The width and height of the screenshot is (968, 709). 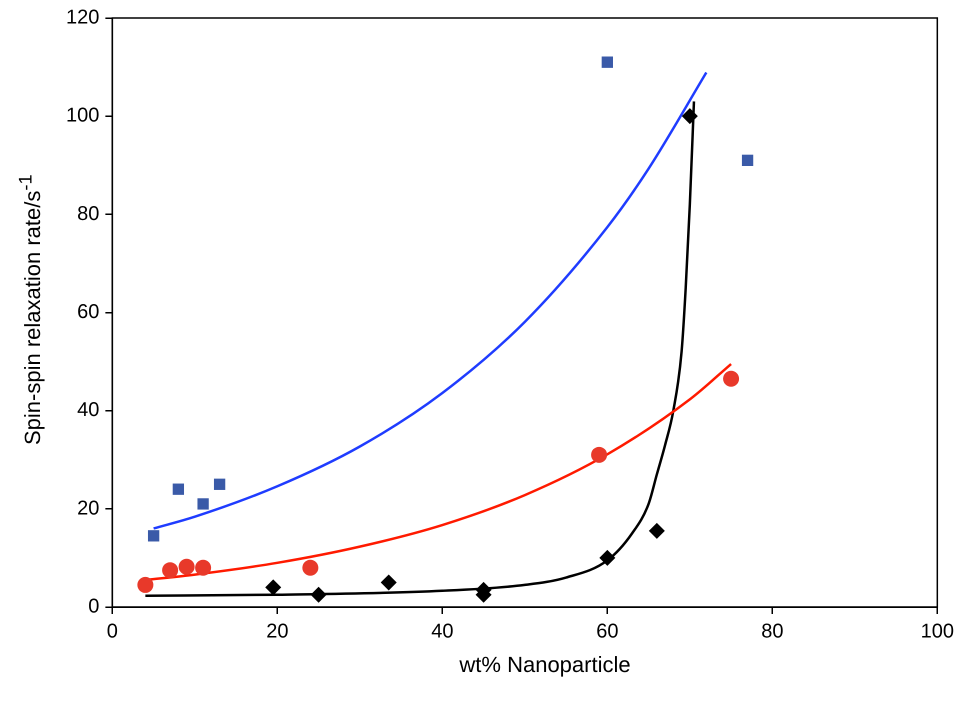 What do you see at coordinates (83, 115) in the screenshot?
I see `y-tick-label: 100` at bounding box center [83, 115].